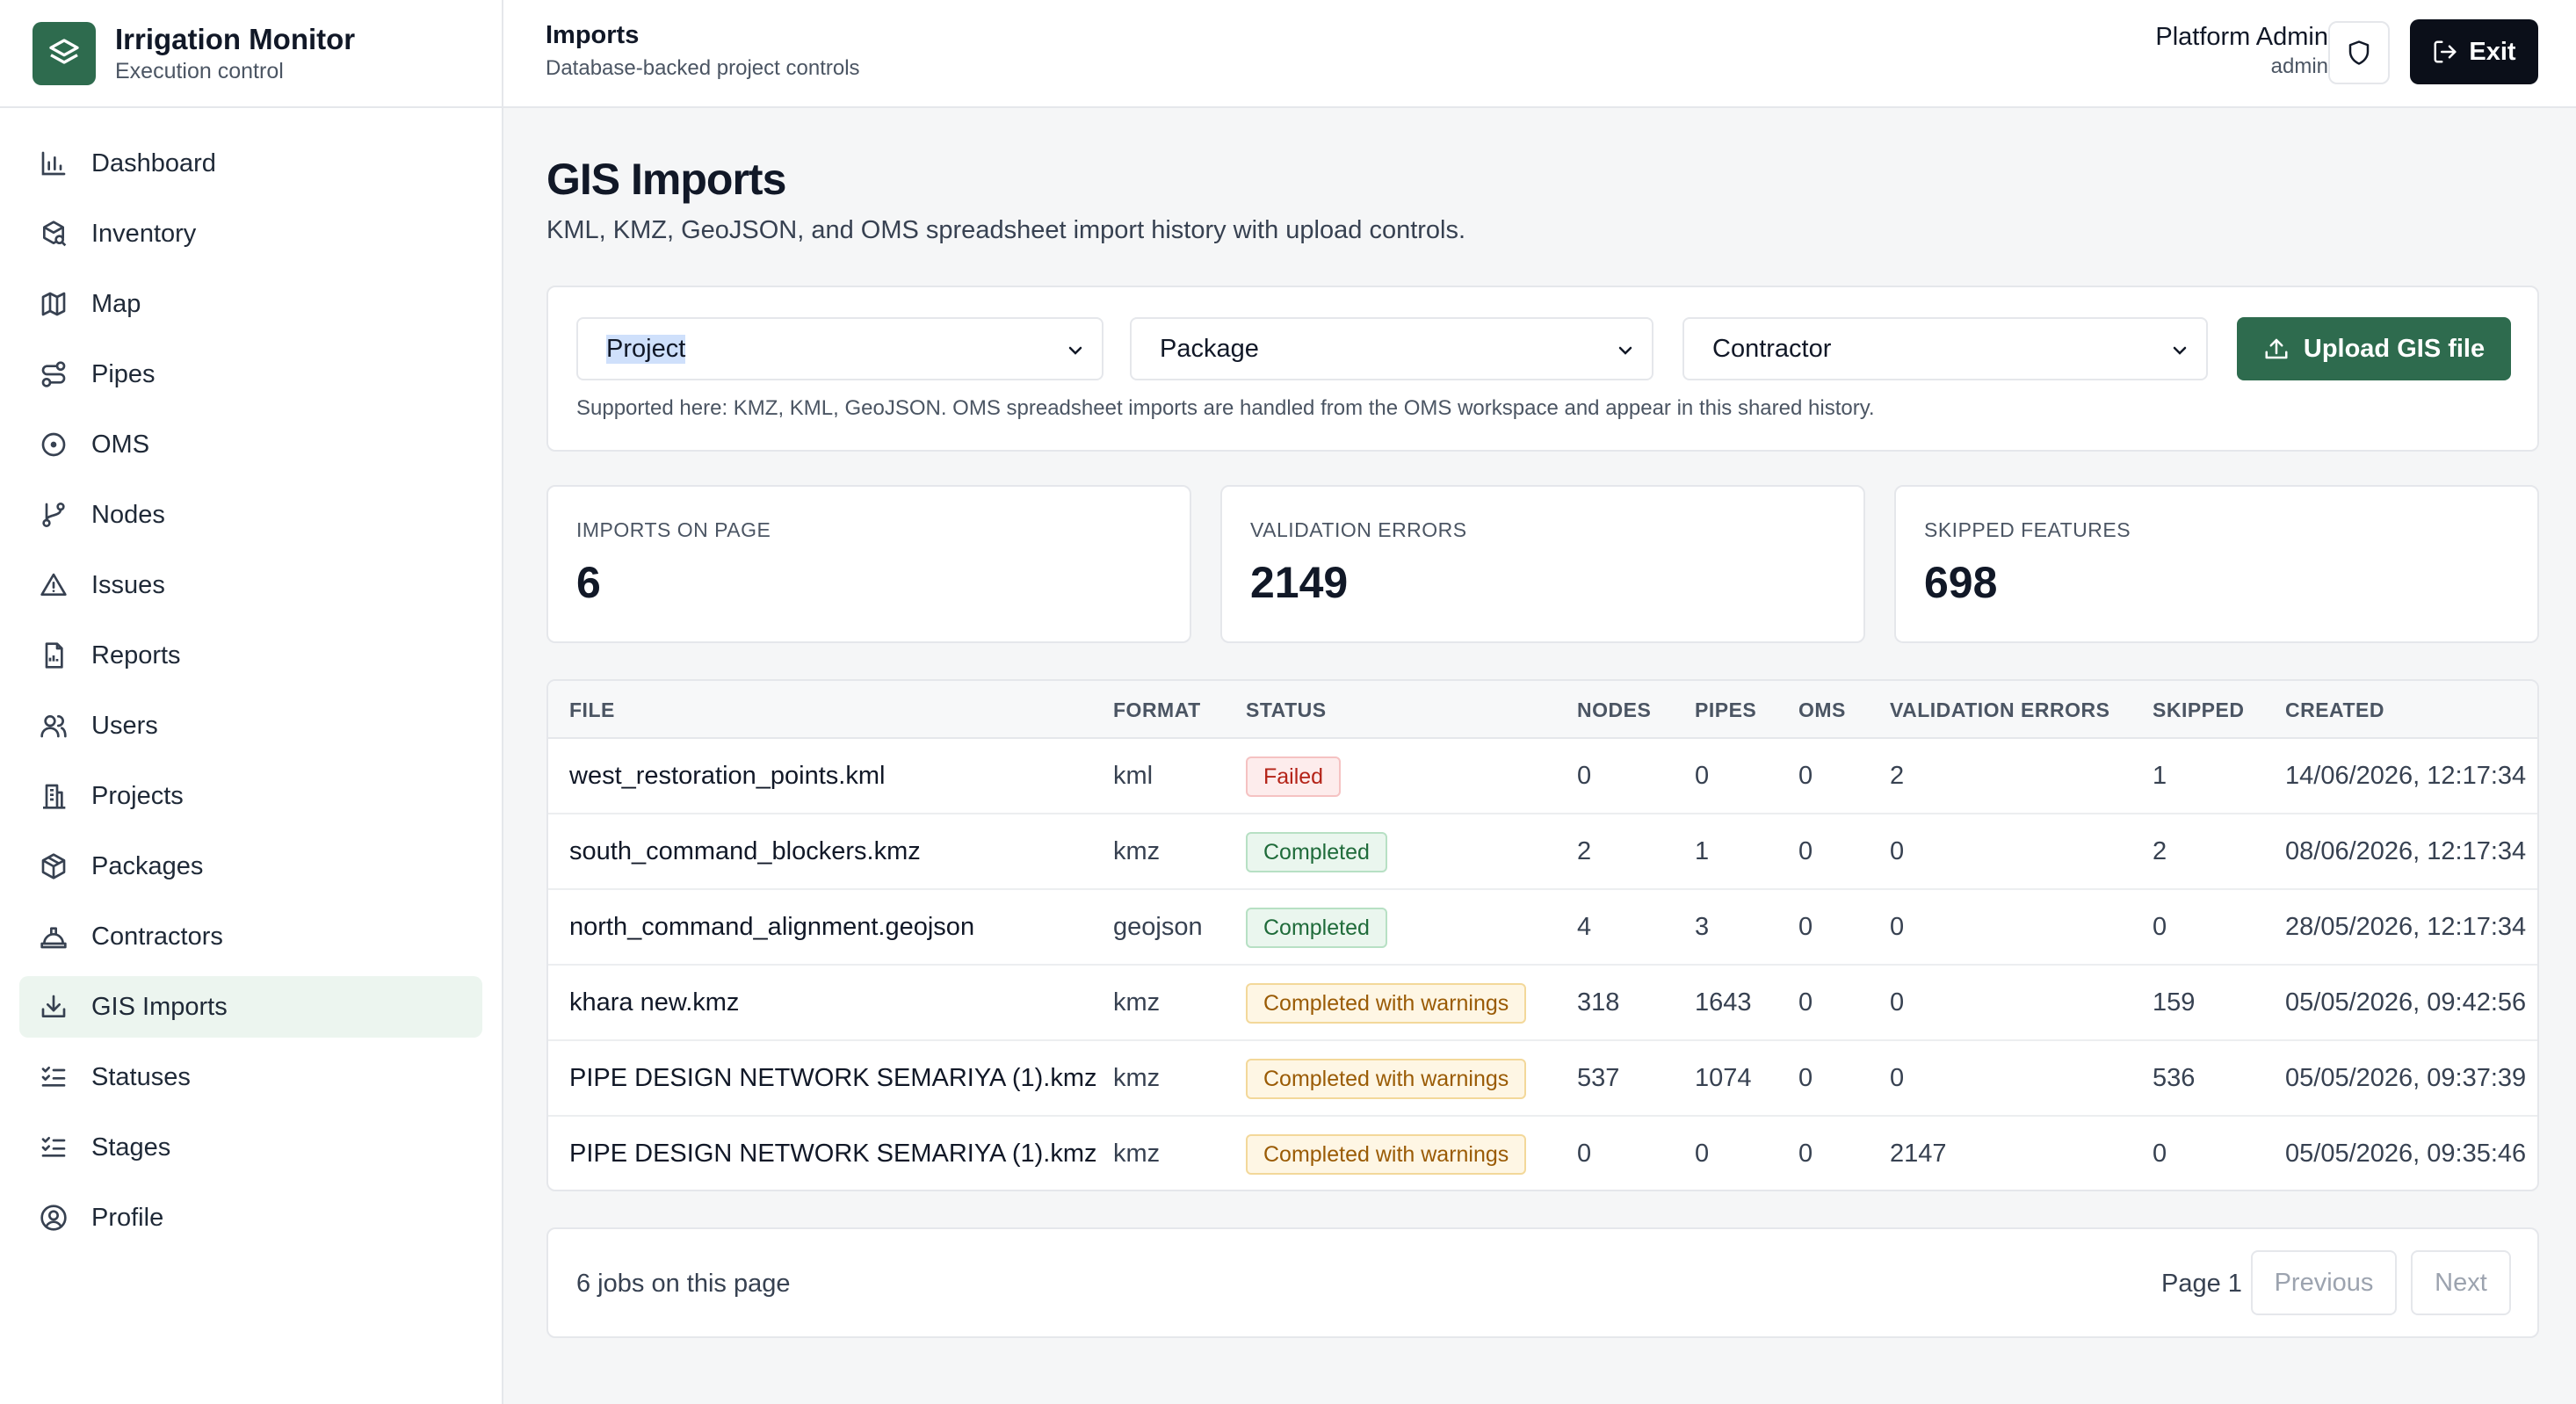  I want to click on pagination-bar: 6 jobs on this page Page 1 Previous Next, so click(1542, 1283).